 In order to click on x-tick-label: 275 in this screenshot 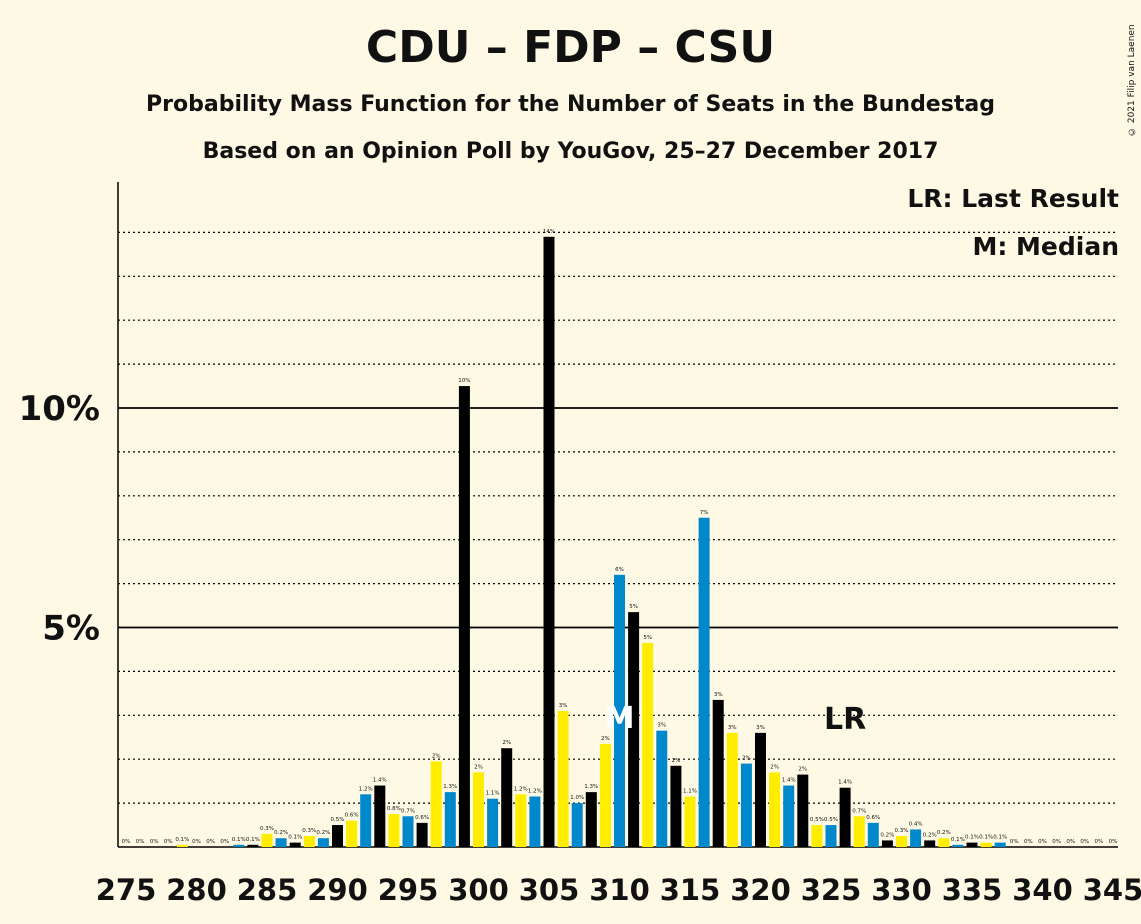, I will do `click(126, 890)`.